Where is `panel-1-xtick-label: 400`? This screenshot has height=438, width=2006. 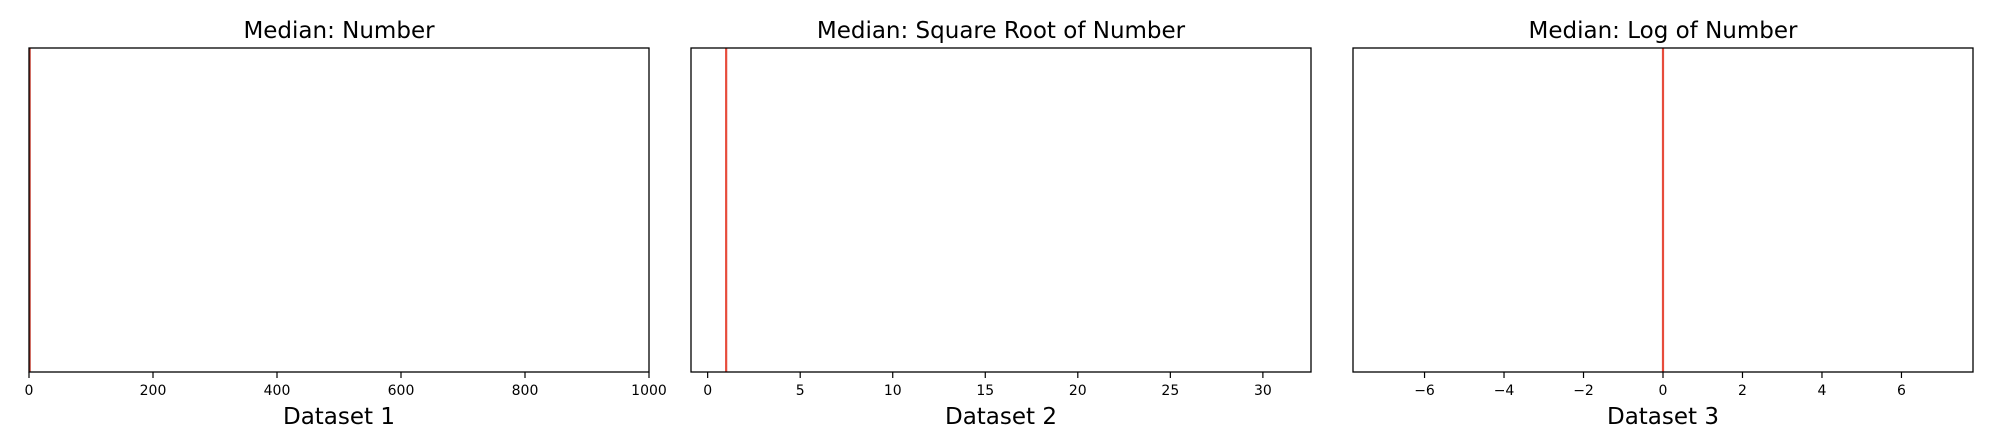 panel-1-xtick-label: 400 is located at coordinates (277, 391).